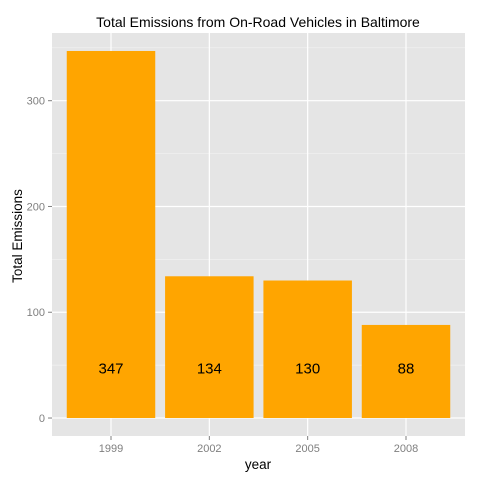  I want to click on x-axis: 1999 2002 2005 2008, so click(258, 445).